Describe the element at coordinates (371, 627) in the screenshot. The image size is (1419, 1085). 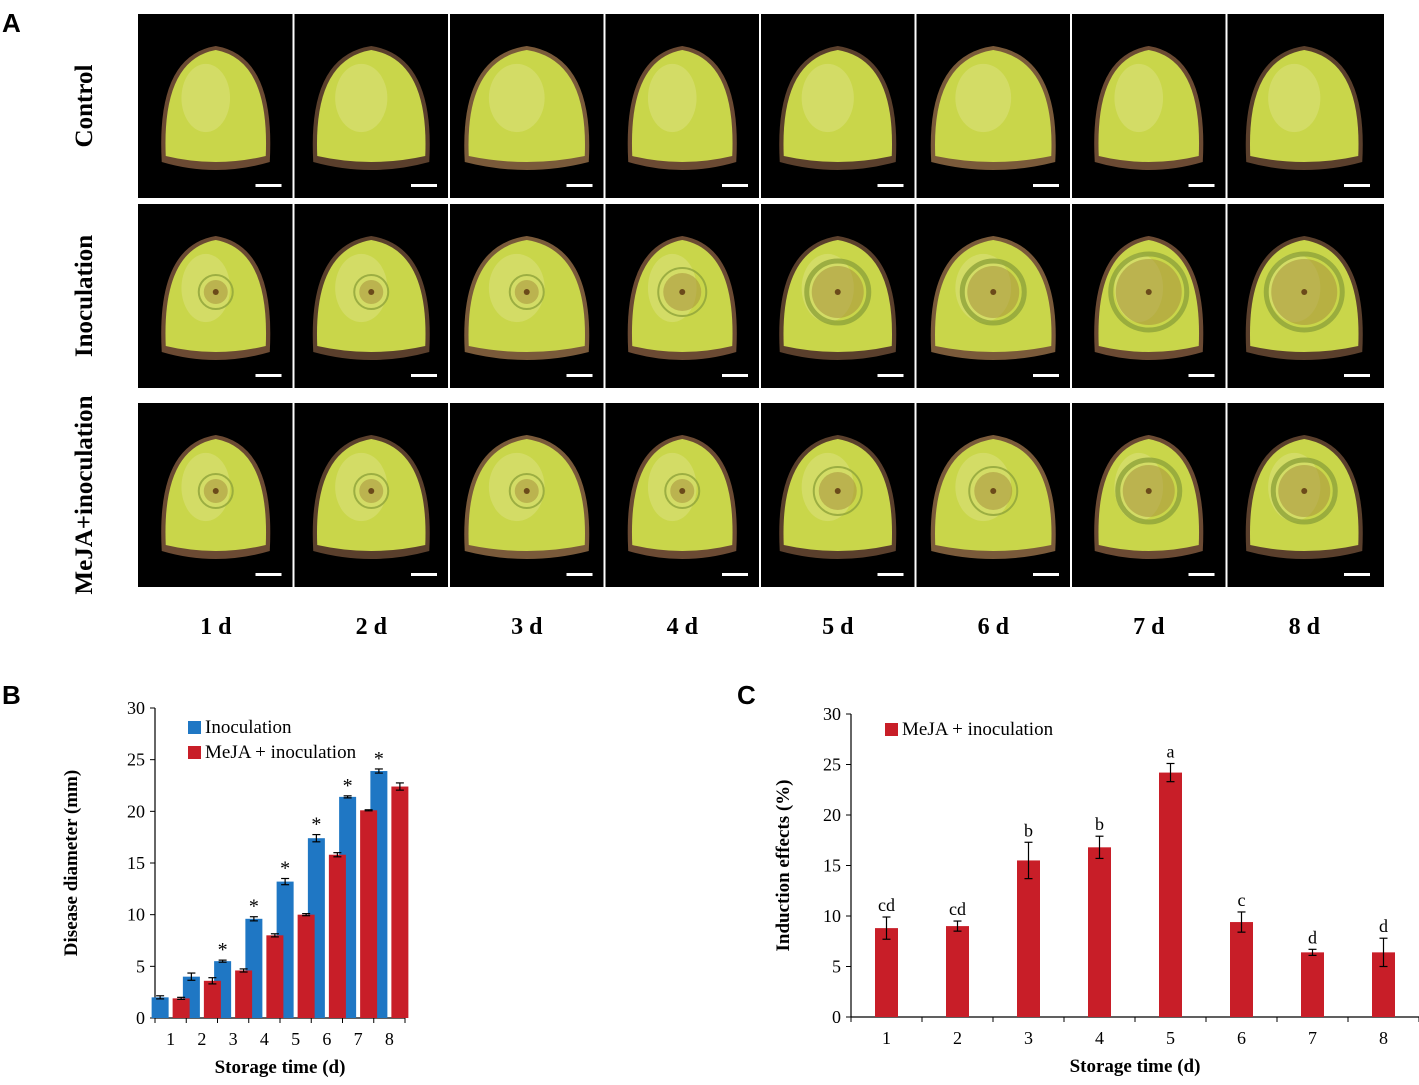
I see `day-label: 2 d` at that location.